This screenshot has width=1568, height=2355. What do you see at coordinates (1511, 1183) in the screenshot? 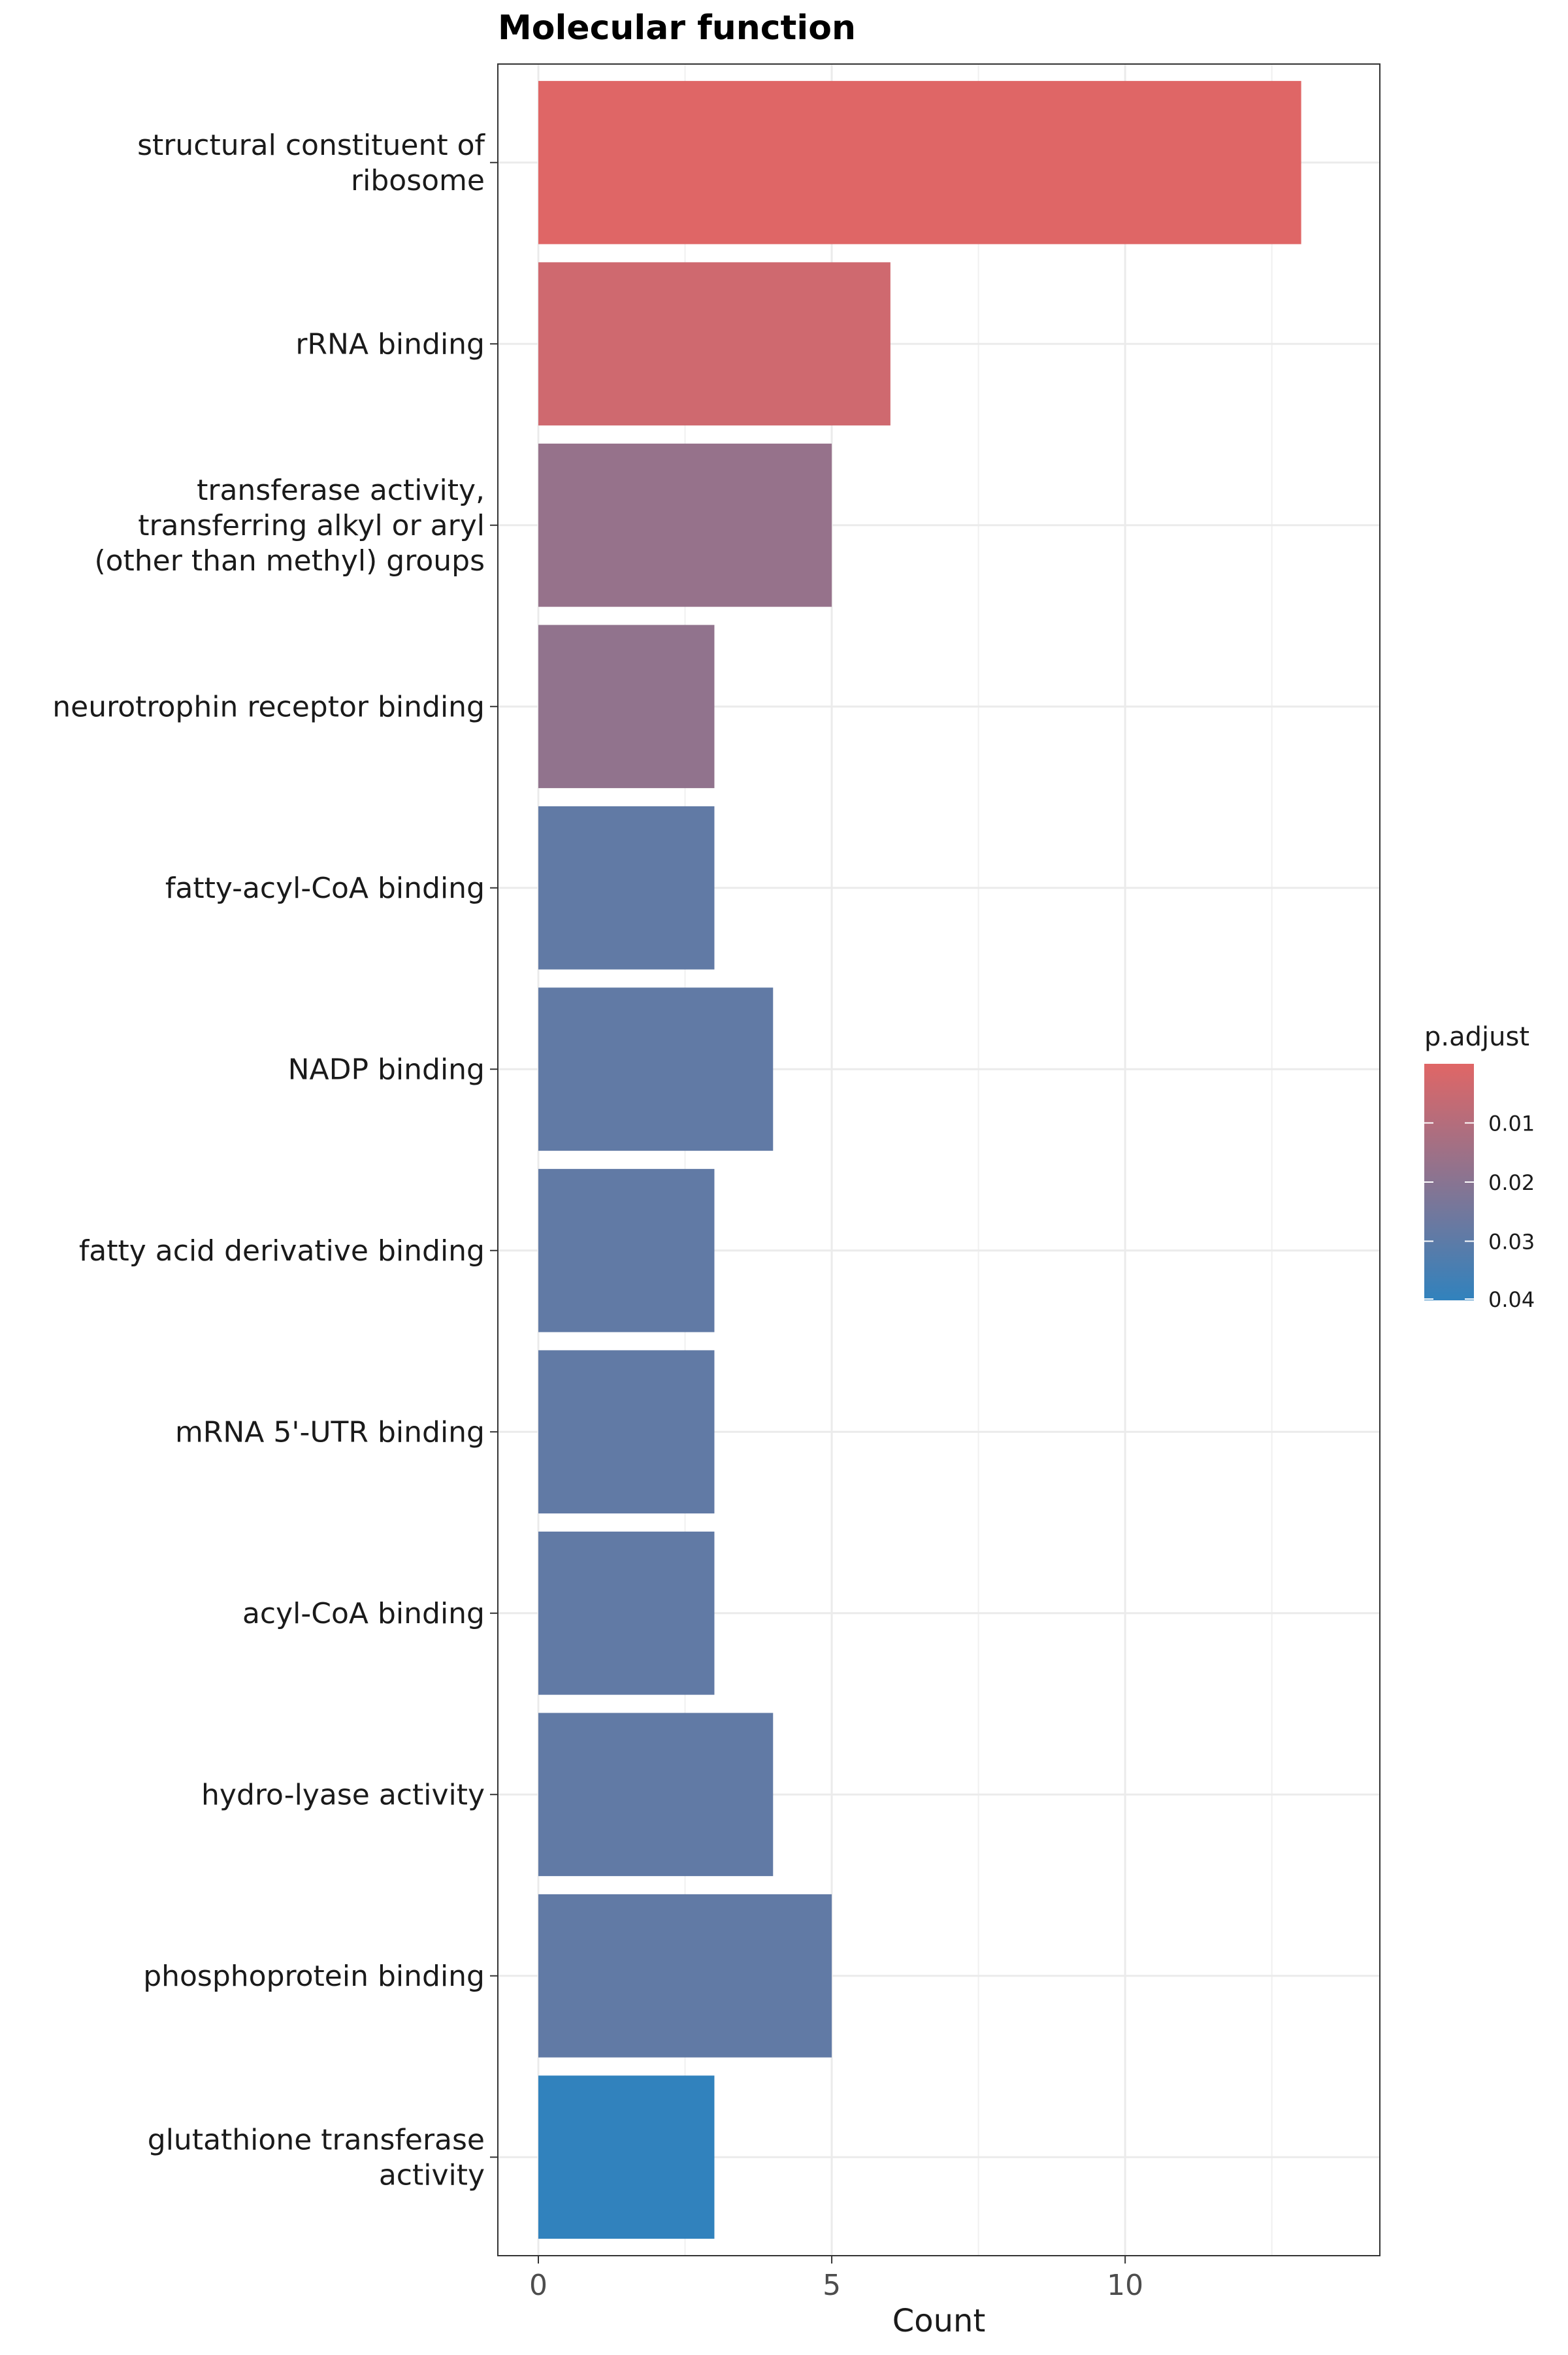
I see `legend-tick-label: 0.02` at bounding box center [1511, 1183].